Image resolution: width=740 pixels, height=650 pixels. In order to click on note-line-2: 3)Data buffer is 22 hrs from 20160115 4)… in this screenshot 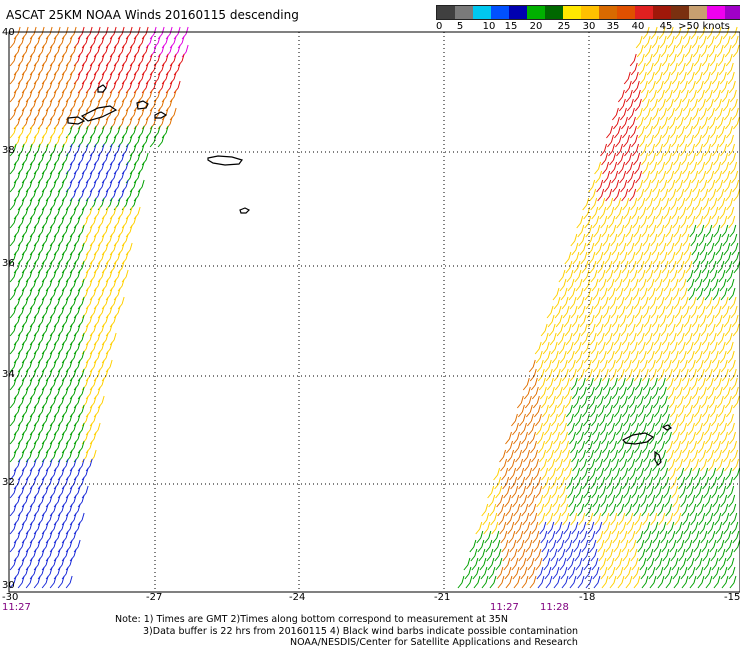, I will do `click(361, 631)`.